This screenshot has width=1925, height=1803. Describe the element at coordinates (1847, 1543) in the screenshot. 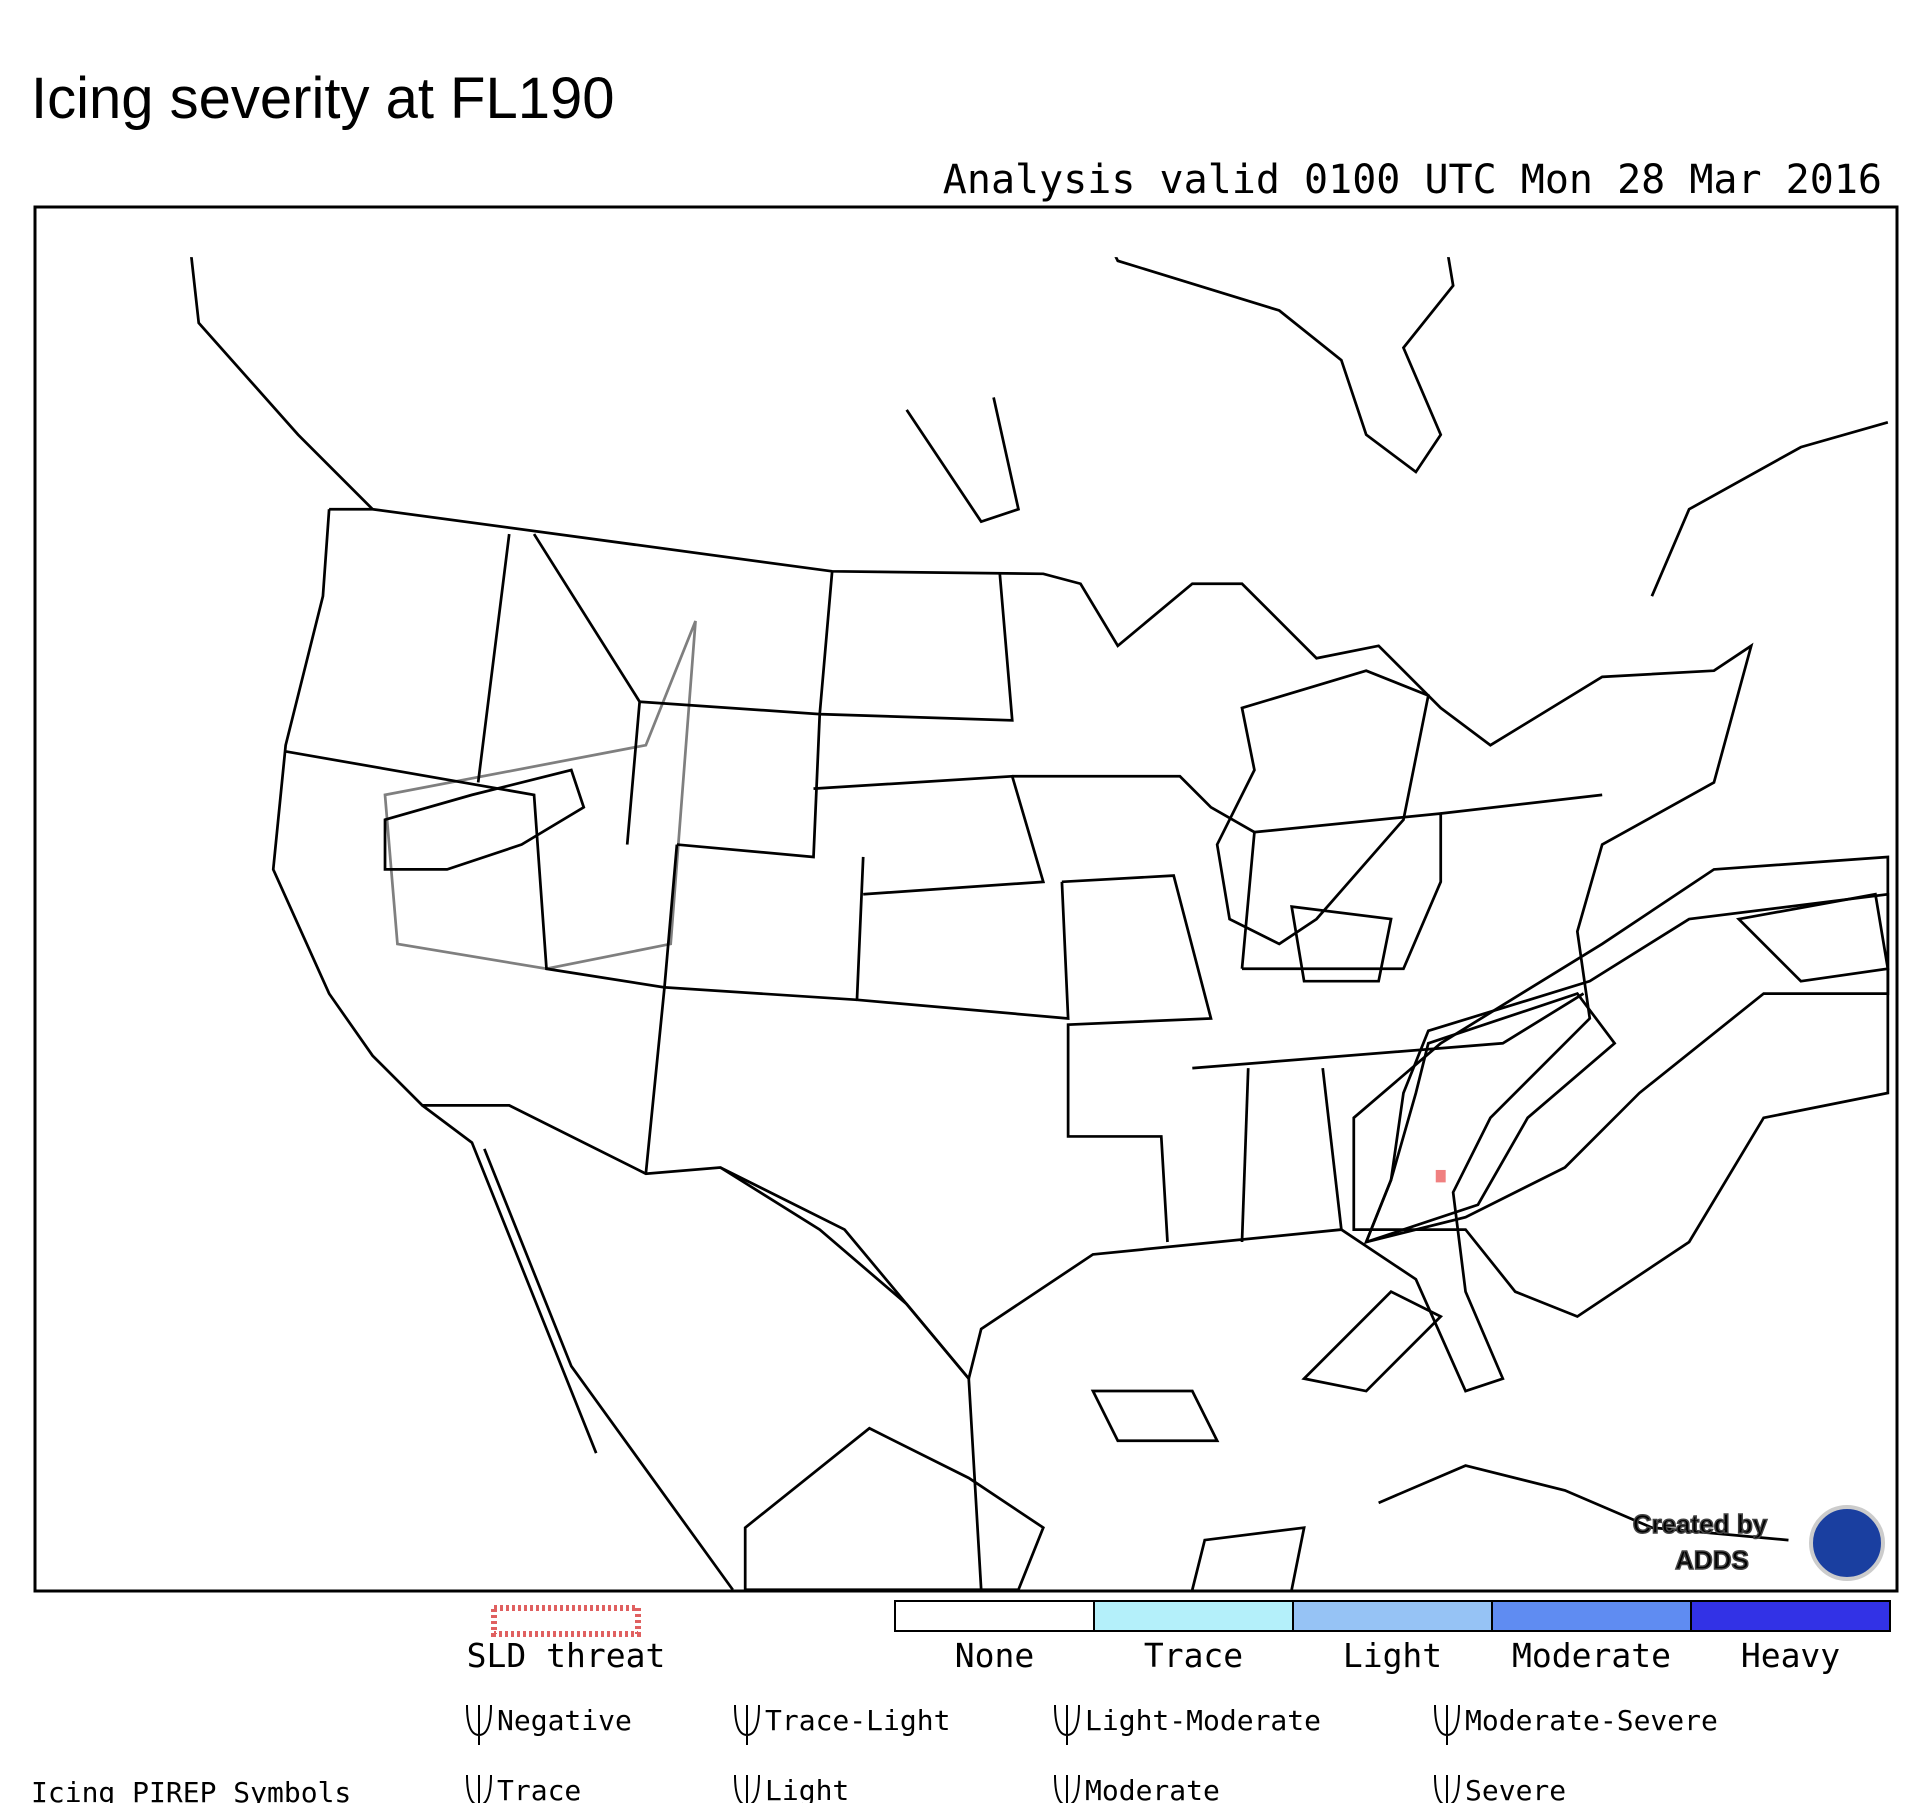

I see `noaa-logo` at that location.